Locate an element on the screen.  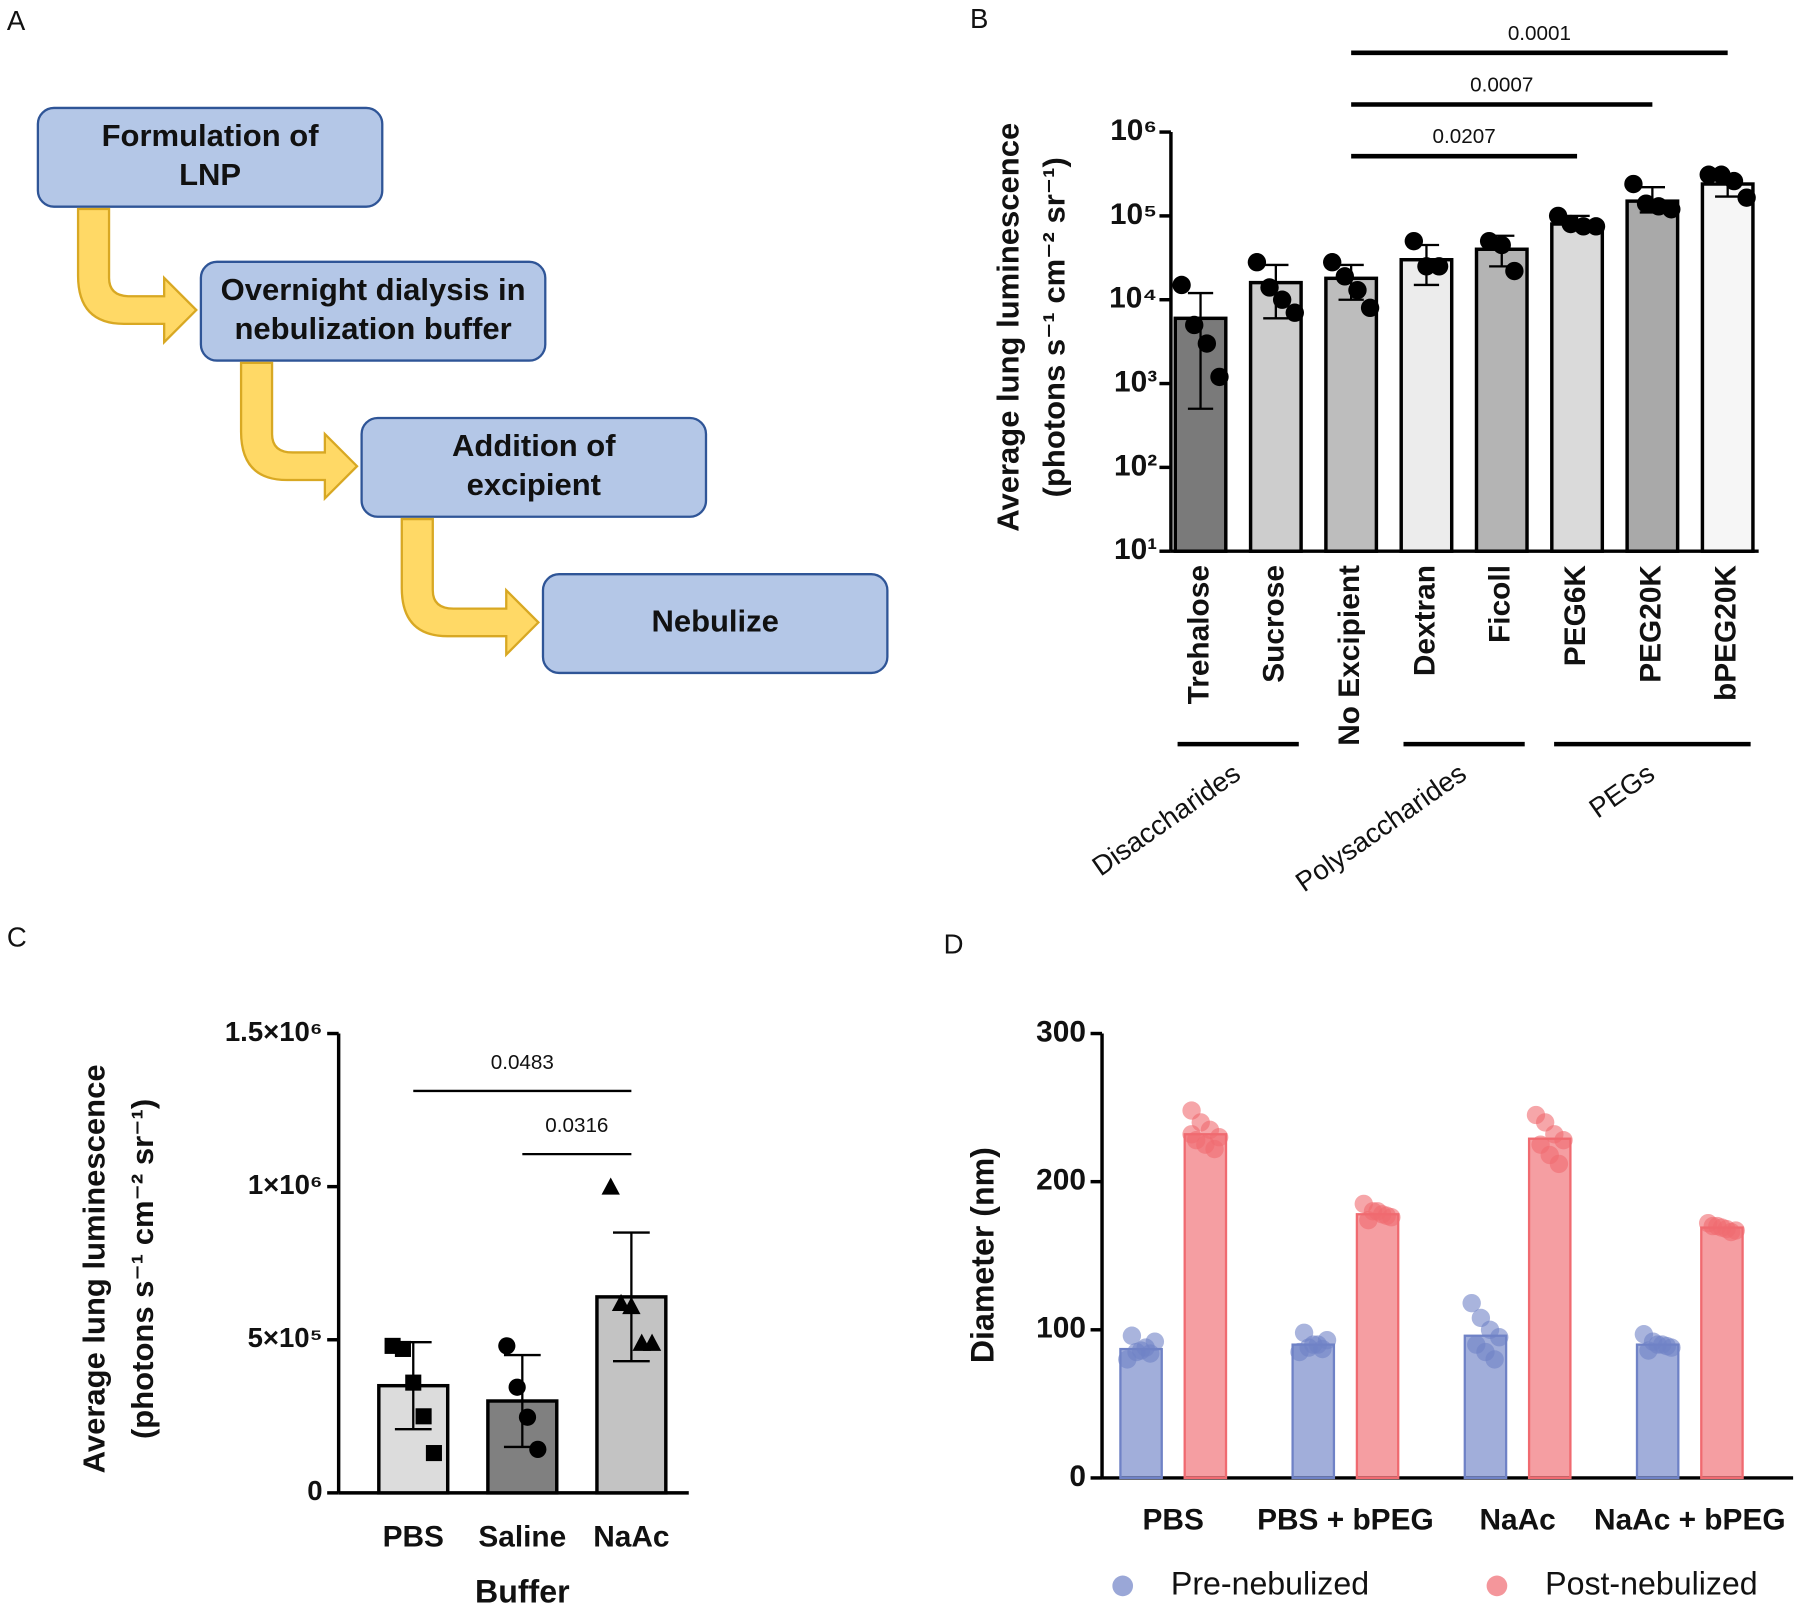
p-value: 0.0316 is located at coordinates (576, 1125).